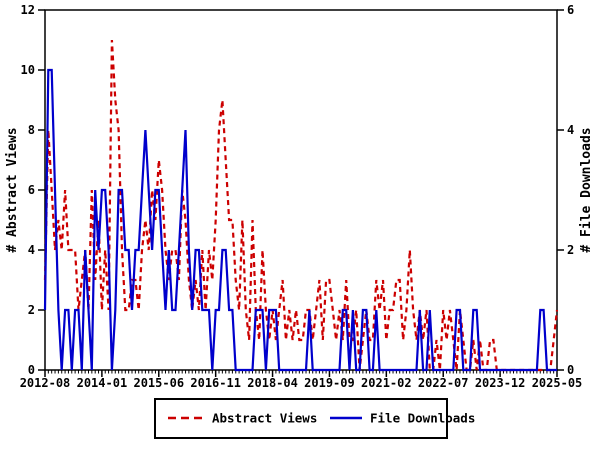 Image resolution: width=600 pixels, height=450 pixels. I want to click on legend-box, so click(301, 418).